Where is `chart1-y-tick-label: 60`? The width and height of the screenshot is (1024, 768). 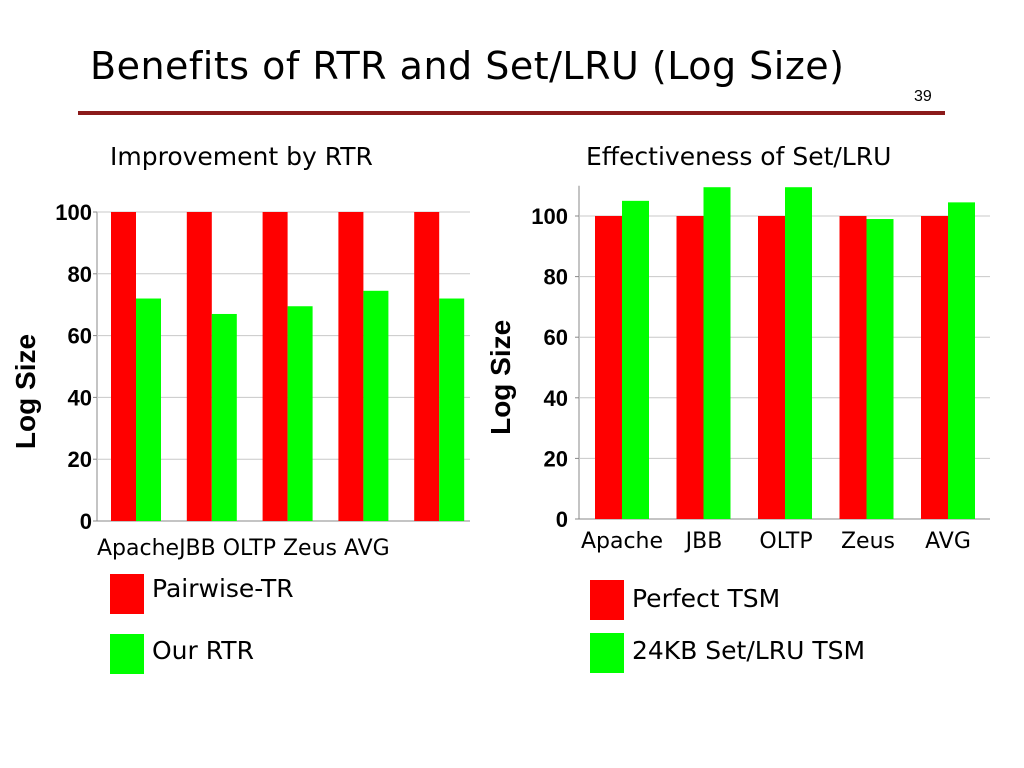 chart1-y-tick-label: 60 is located at coordinates (80, 336).